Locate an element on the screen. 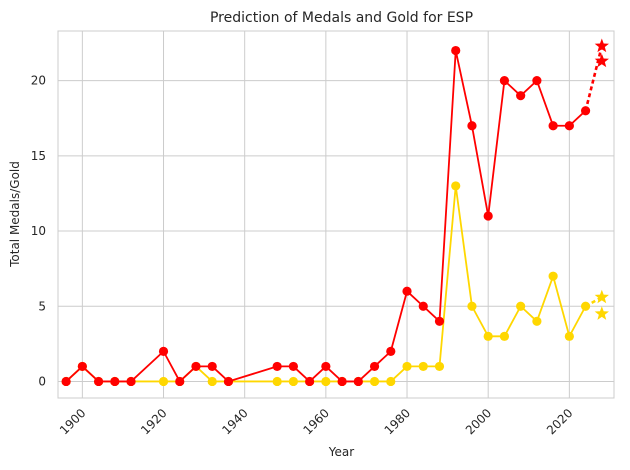 The height and width of the screenshot is (470, 630). y-axis-label: Total Medals/Gold is located at coordinates (15, 214).